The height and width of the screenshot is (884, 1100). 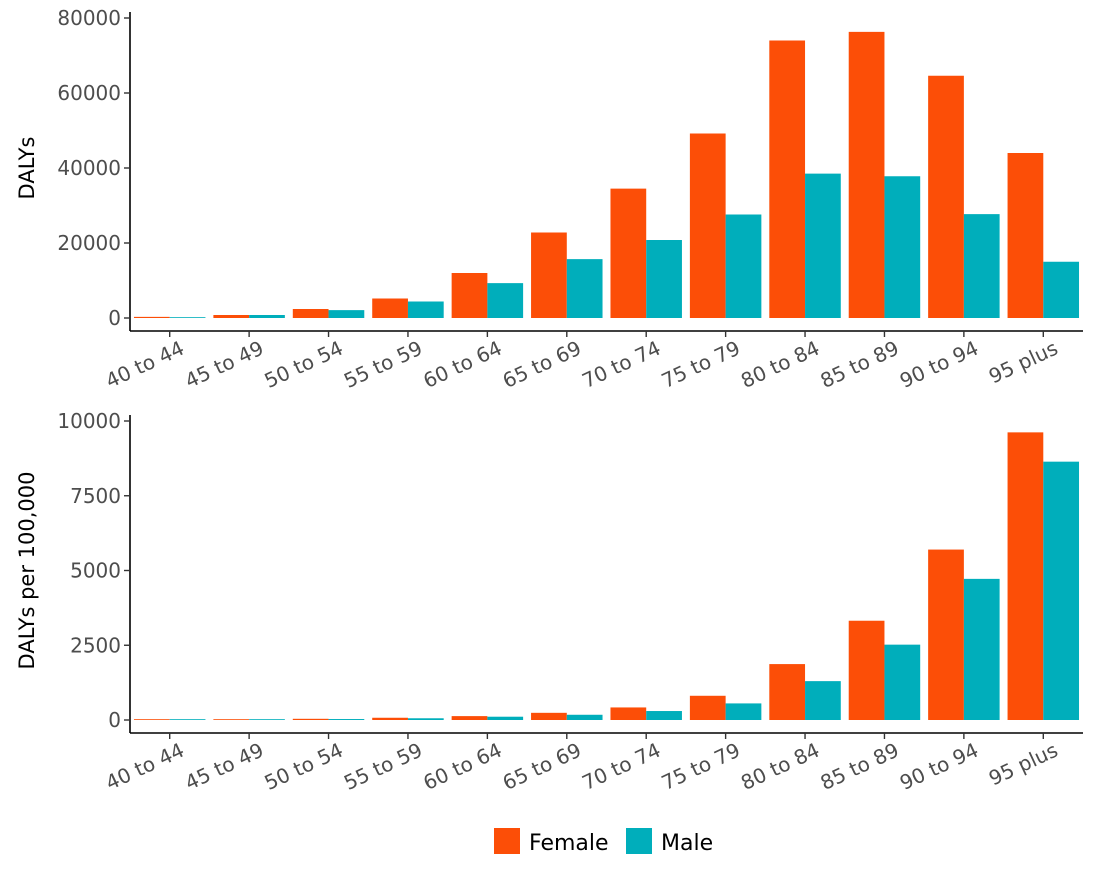 I want to click on legend-label-female: Female, so click(x=569, y=843).